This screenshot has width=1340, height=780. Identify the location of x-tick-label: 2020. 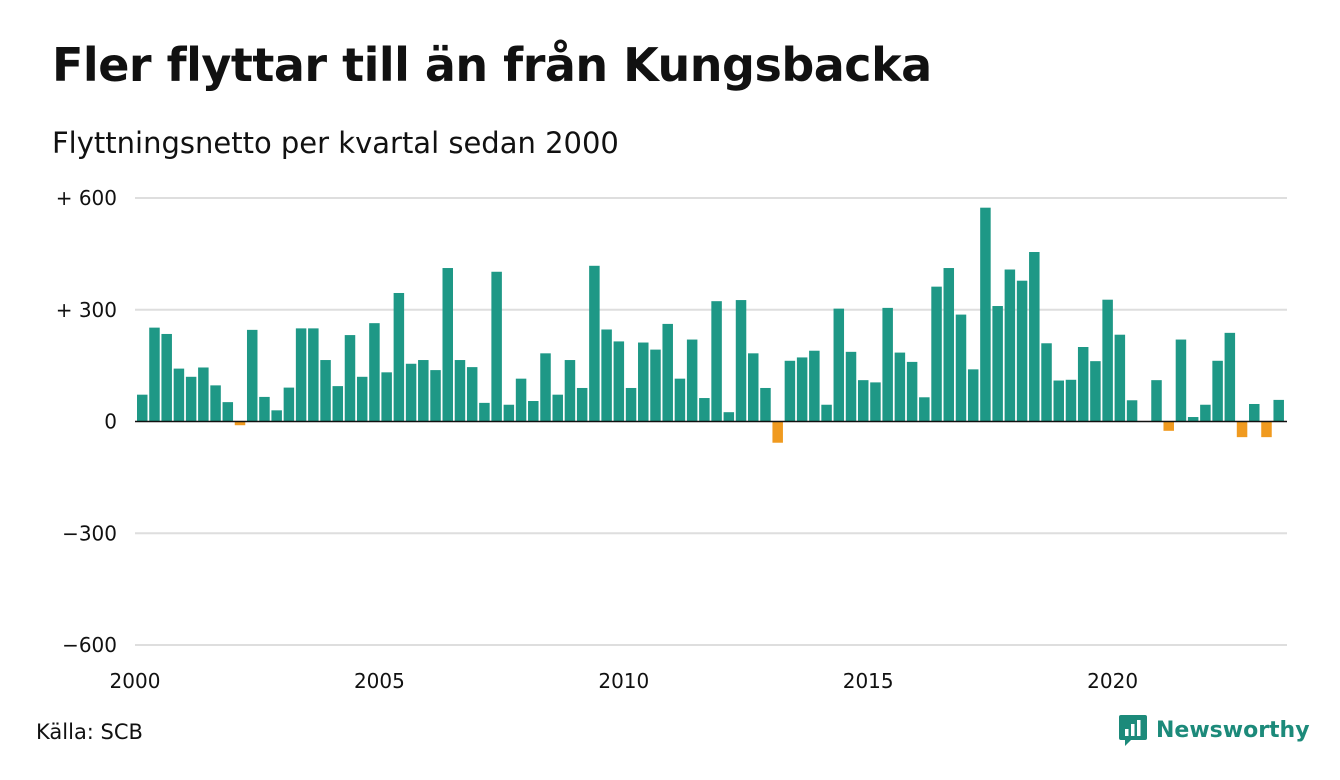
(1112, 681).